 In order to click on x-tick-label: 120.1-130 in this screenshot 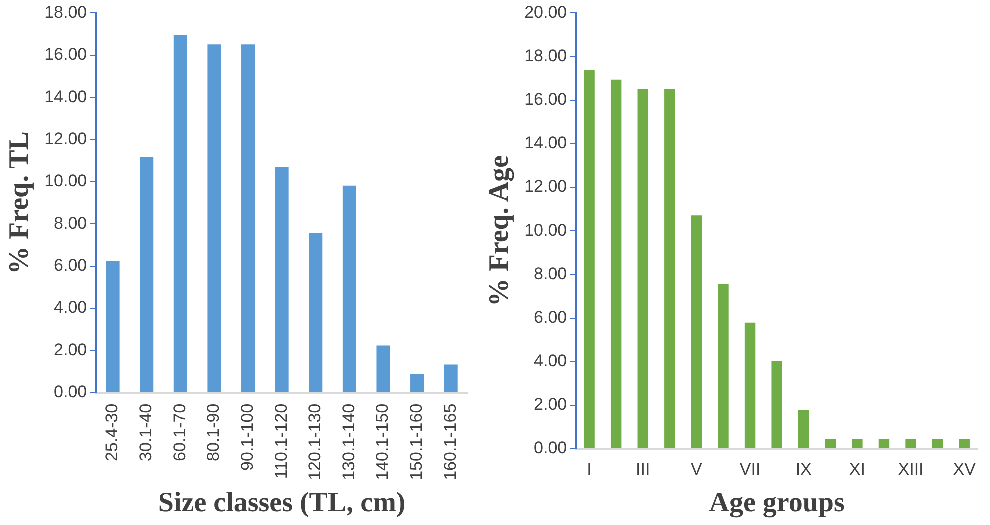, I will do `click(315, 442)`.